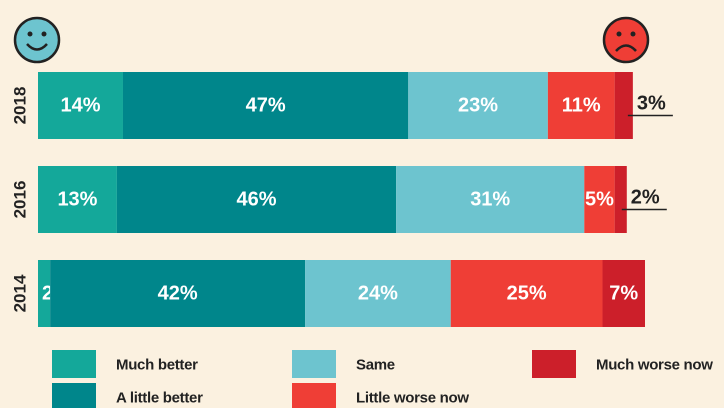  I want to click on happy-face, so click(37, 40).